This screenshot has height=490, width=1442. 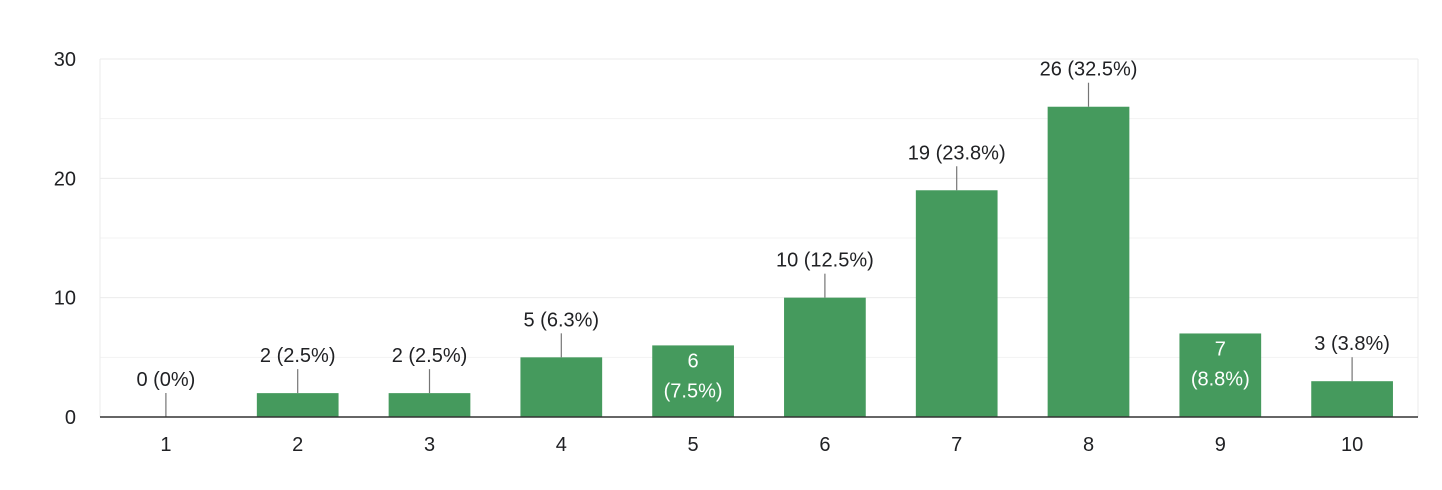 What do you see at coordinates (65, 299) in the screenshot?
I see `y-tick-label: 10` at bounding box center [65, 299].